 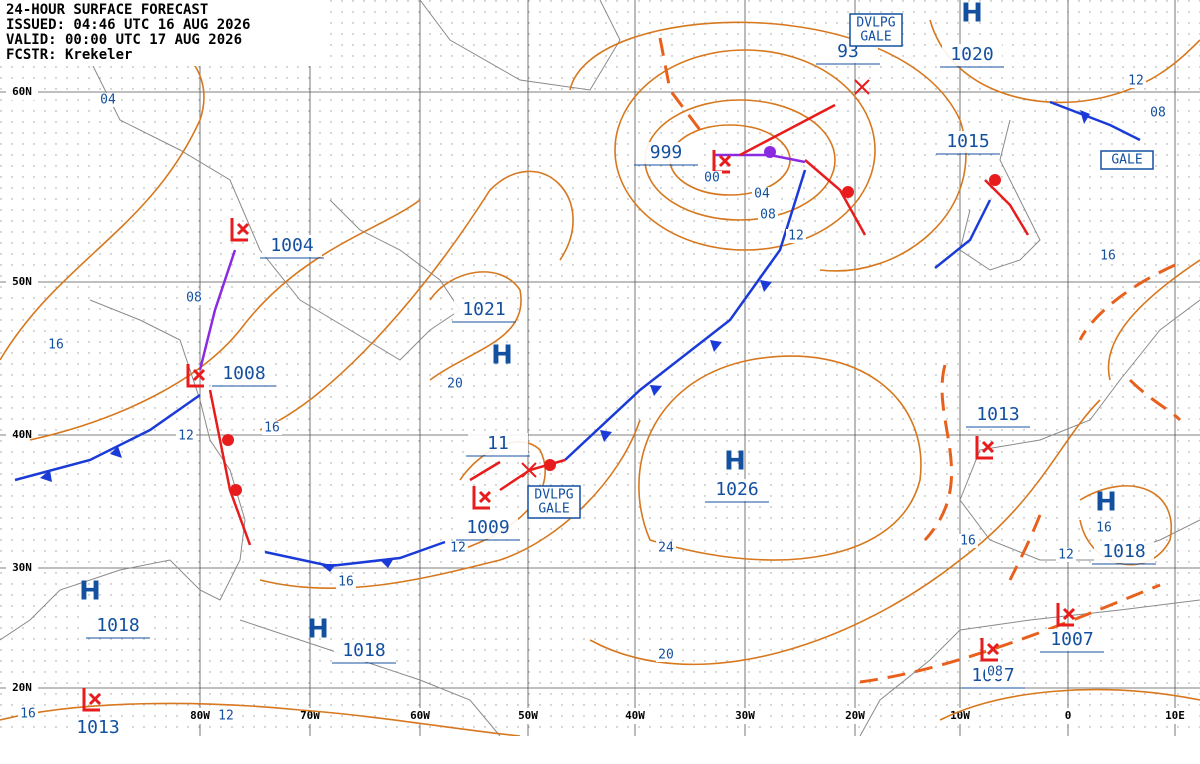 I want to click on longitude-label: 20W, so click(x=855, y=715).